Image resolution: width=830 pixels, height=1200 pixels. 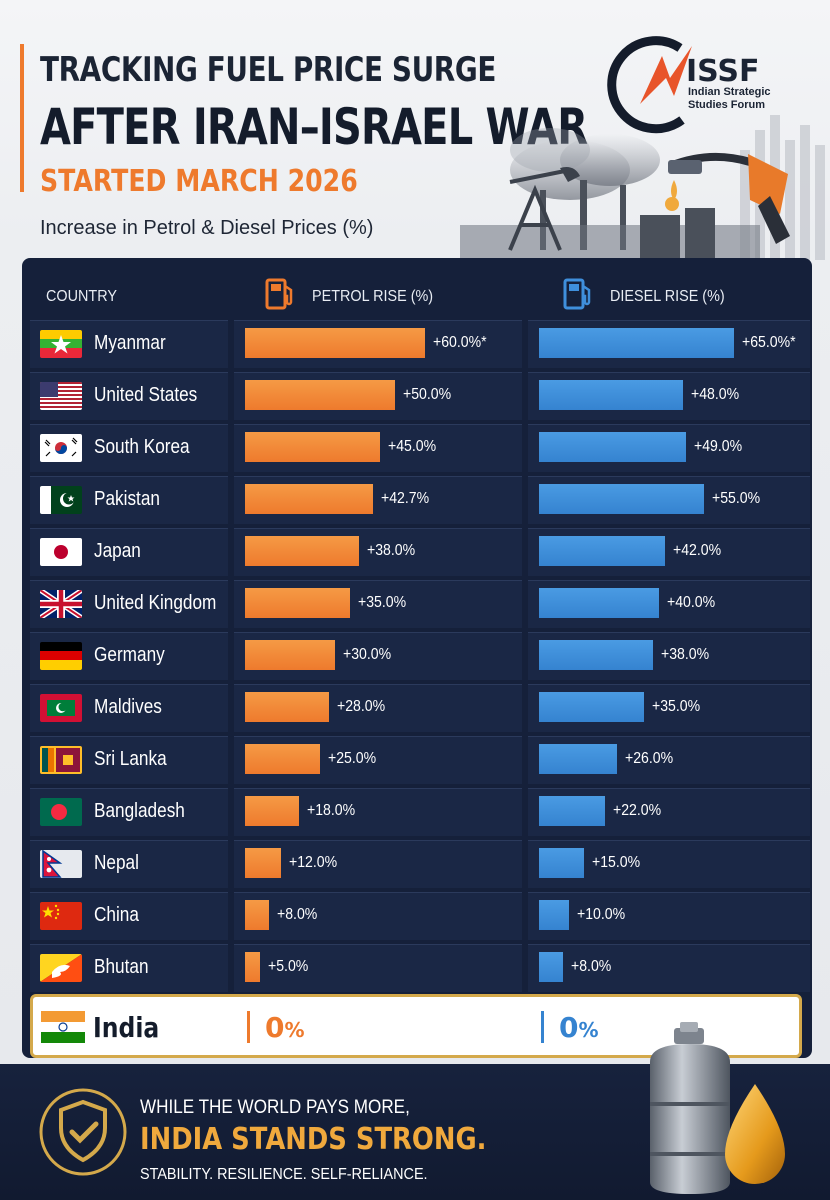 I want to click on chart-subtitle: Increase in Petrol & Diesel Prices (%), so click(x=207, y=228).